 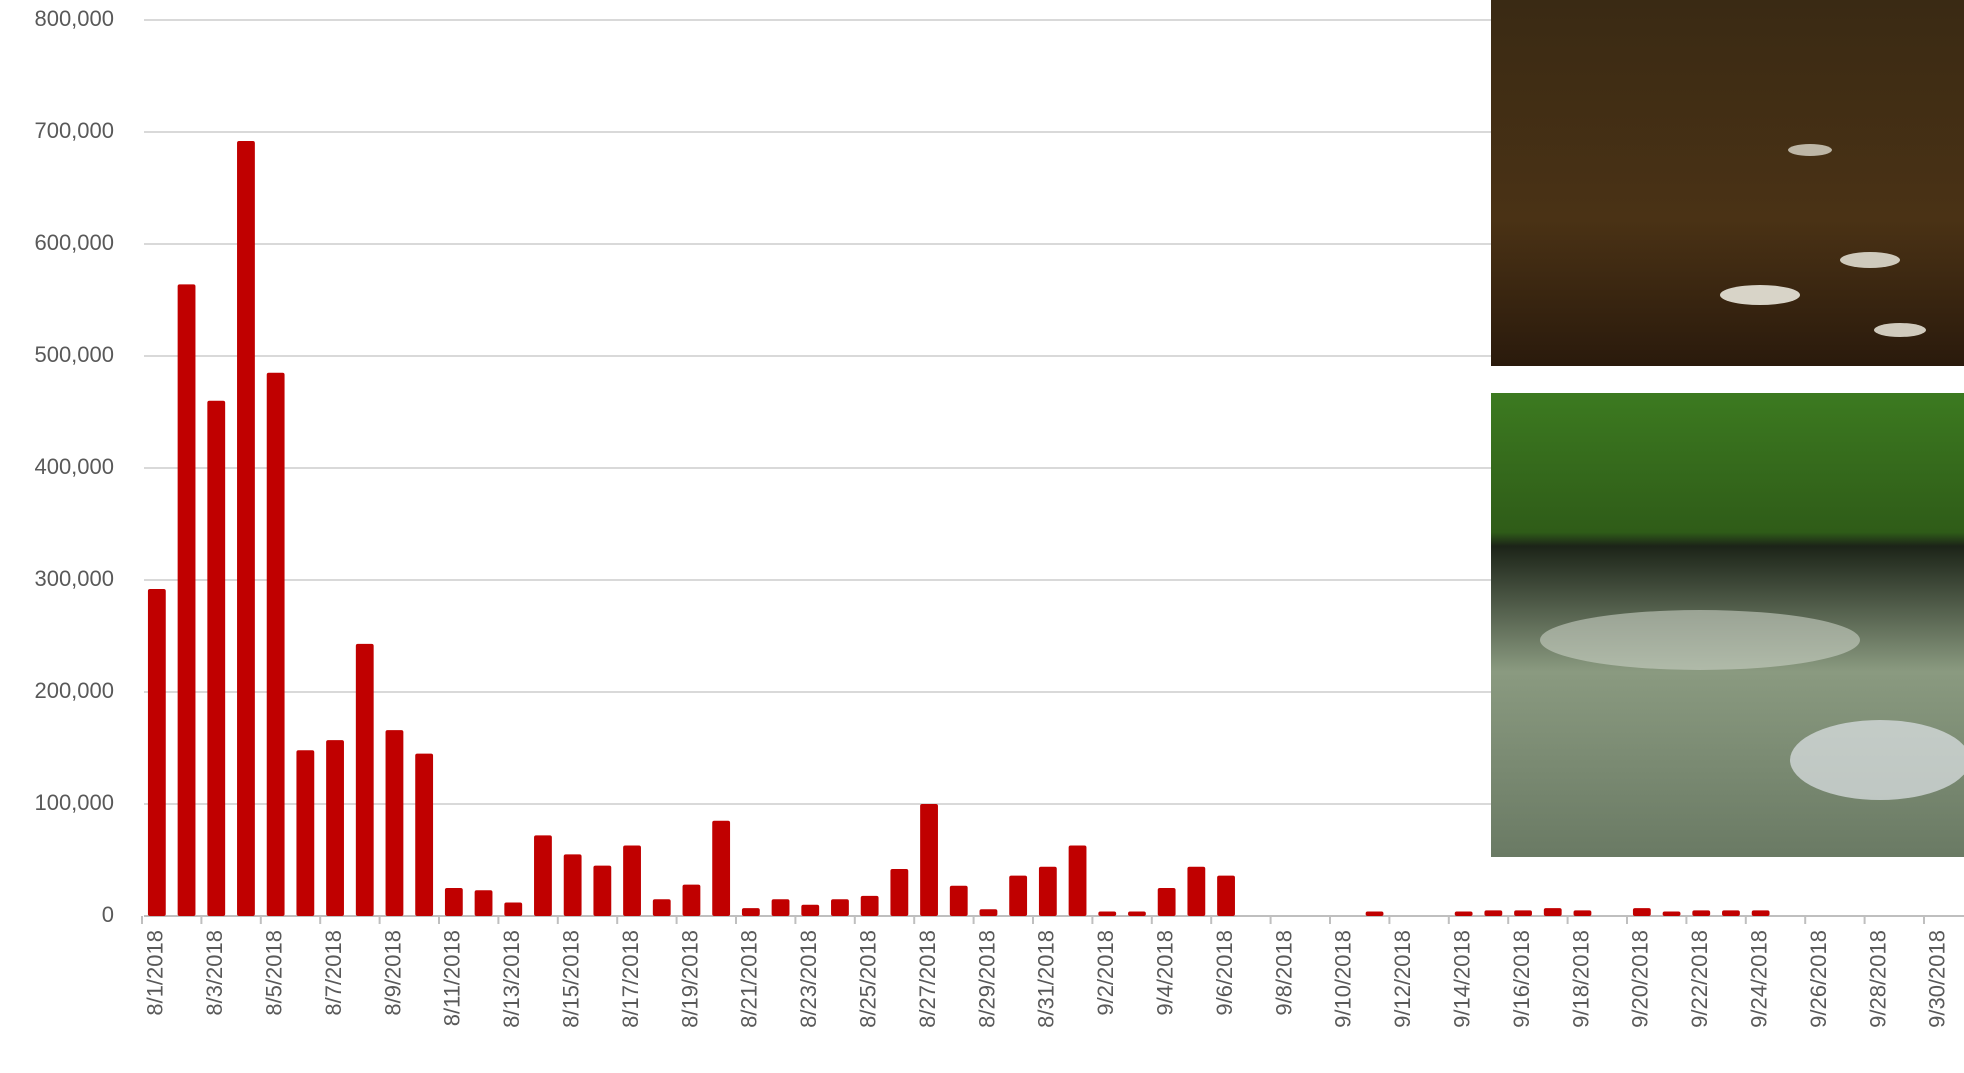 I want to click on x-tick-label: 9/10/2018, so click(x=1343, y=979).